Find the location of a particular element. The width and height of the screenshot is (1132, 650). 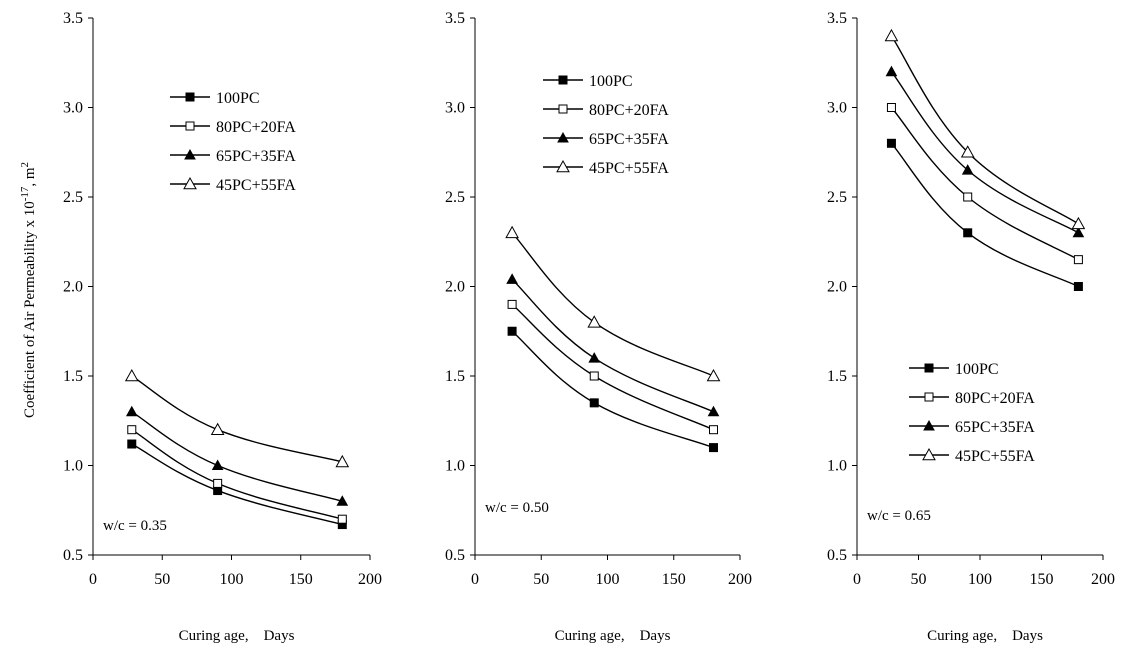

y-axis-label-unit: , m is located at coordinates (30, 177).